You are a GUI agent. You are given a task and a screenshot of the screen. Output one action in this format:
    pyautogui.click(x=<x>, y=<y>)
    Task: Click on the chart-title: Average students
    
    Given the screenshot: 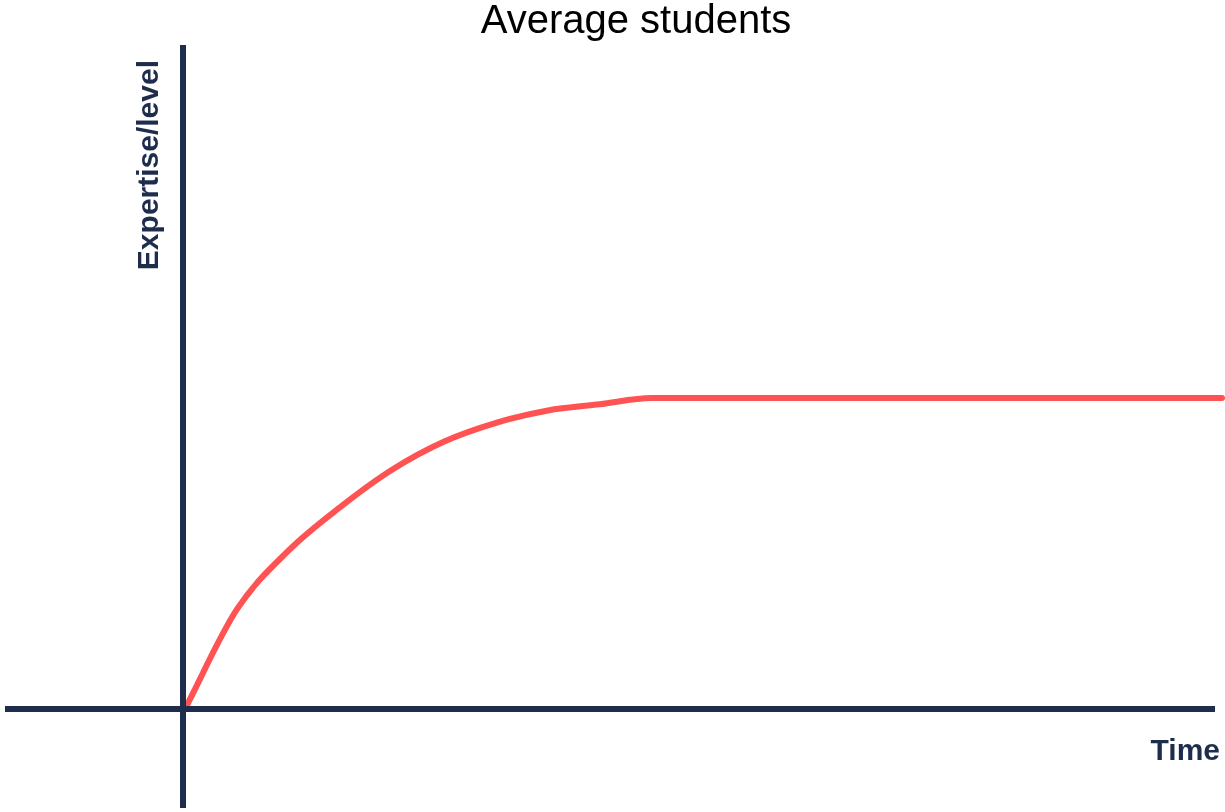 What is the action you would take?
    pyautogui.click(x=636, y=21)
    